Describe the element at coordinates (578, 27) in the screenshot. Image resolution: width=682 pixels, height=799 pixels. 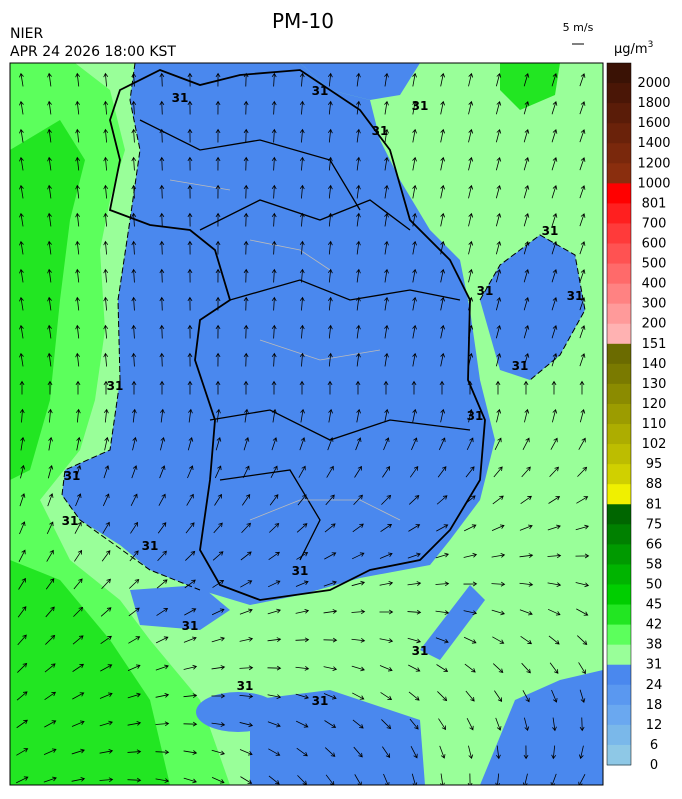
I see `wind-scale-label: 5 m/s` at that location.